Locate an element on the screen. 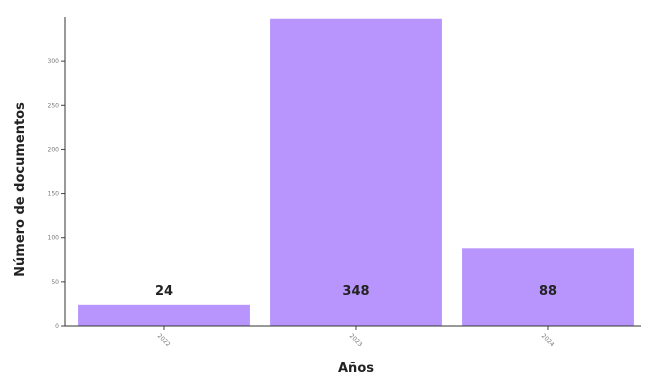  y-tick-label-250: 250 is located at coordinates (54, 105).